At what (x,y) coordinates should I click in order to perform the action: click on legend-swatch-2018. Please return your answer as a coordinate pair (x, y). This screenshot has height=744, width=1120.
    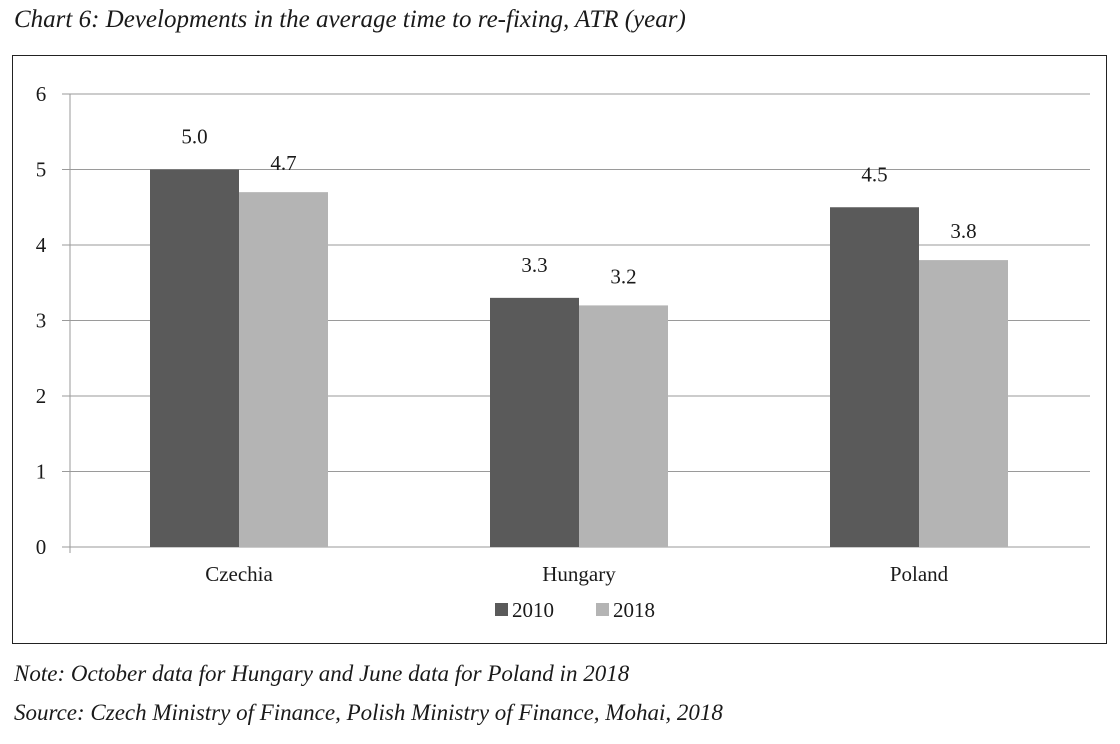
    Looking at the image, I should click on (602, 609).